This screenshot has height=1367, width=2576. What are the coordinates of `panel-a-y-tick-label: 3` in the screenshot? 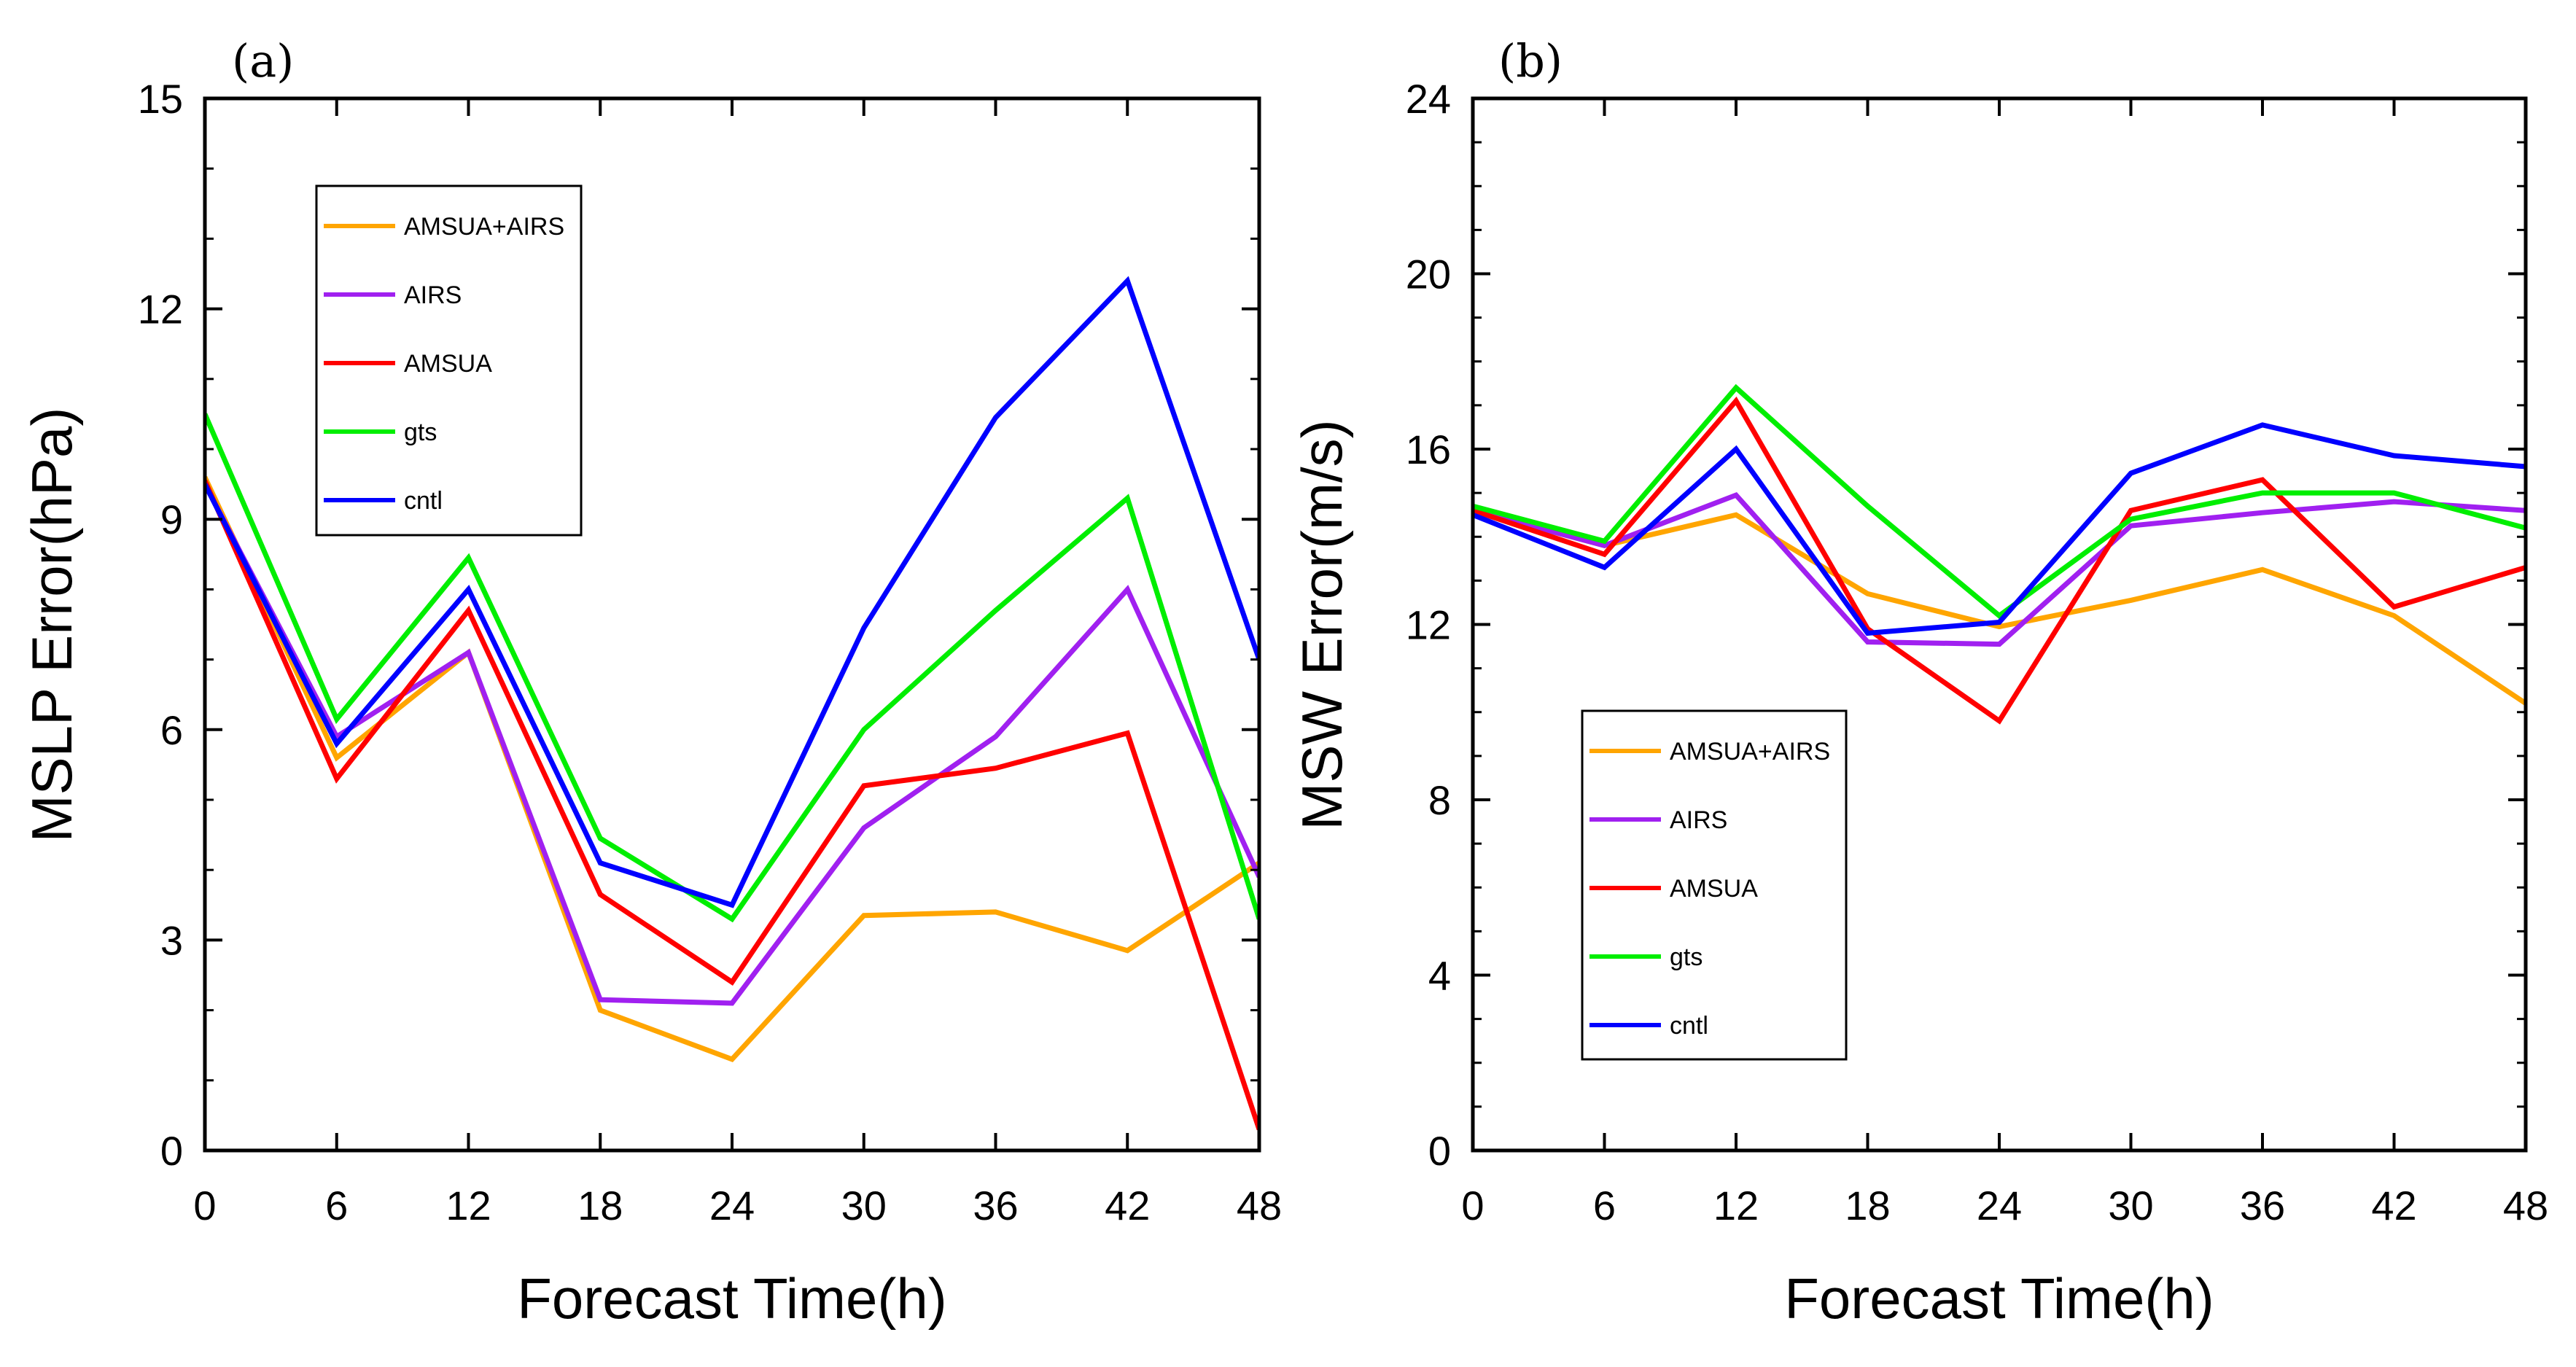 It's located at (171, 940).